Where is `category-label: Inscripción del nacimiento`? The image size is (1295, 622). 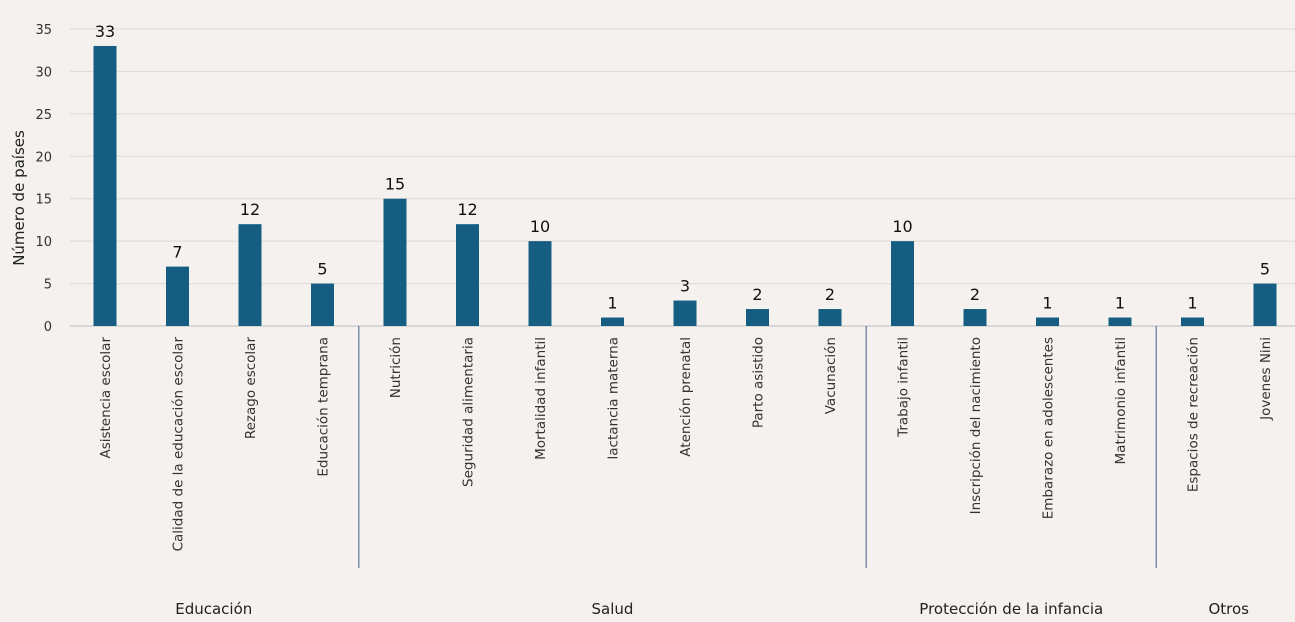
category-label: Inscripción del nacimiento is located at coordinates (976, 425).